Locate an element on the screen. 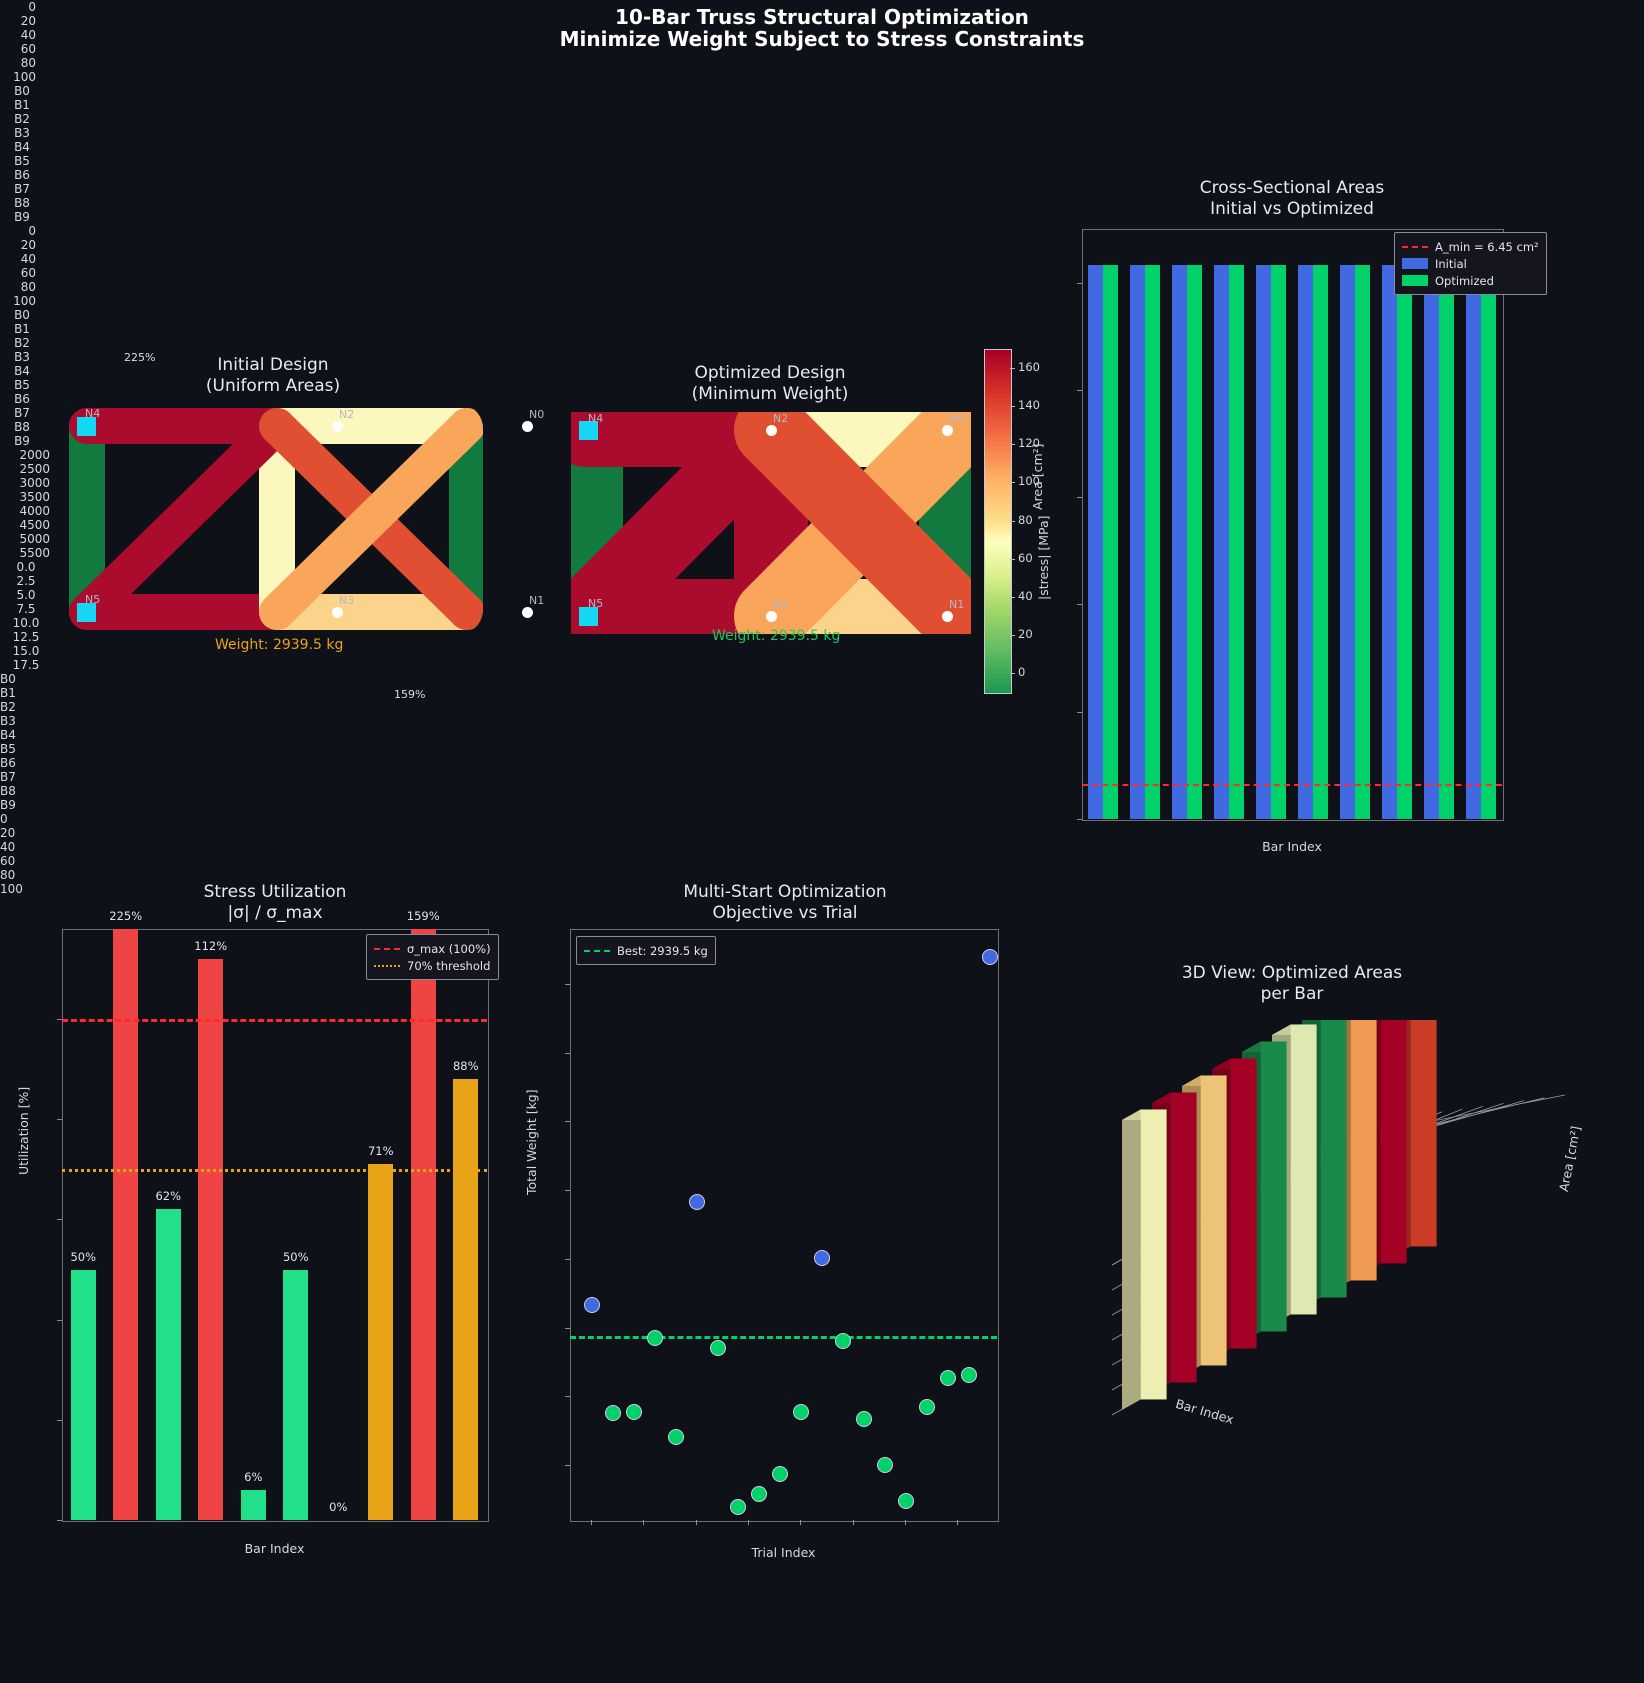  view3d-z-tick-label: 80 is located at coordinates (8, 875).